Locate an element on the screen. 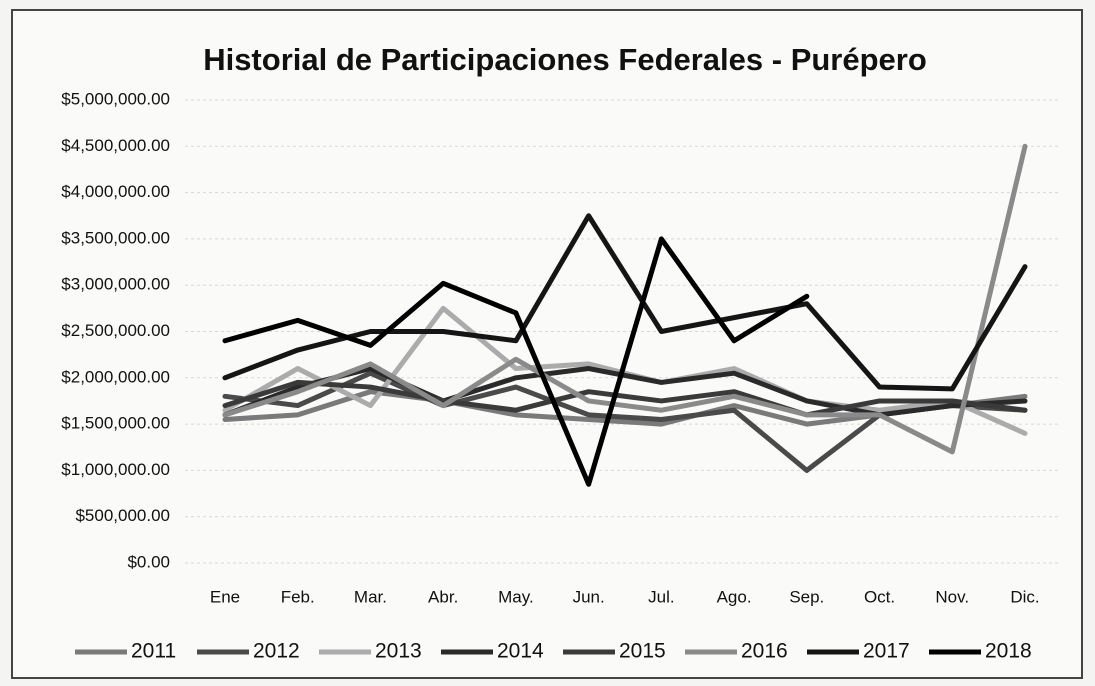  x-tick-label: Dic. is located at coordinates (1024, 596).